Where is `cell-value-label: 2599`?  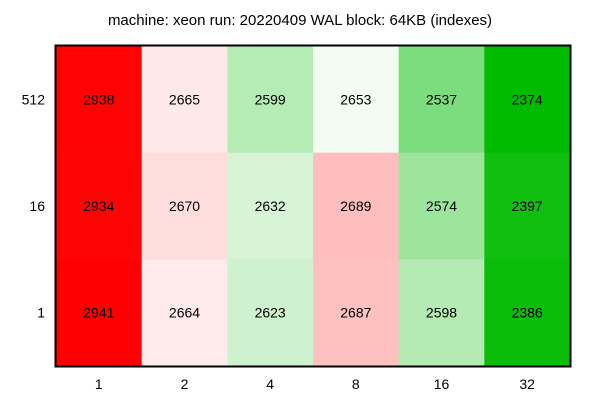 cell-value-label: 2599 is located at coordinates (270, 99).